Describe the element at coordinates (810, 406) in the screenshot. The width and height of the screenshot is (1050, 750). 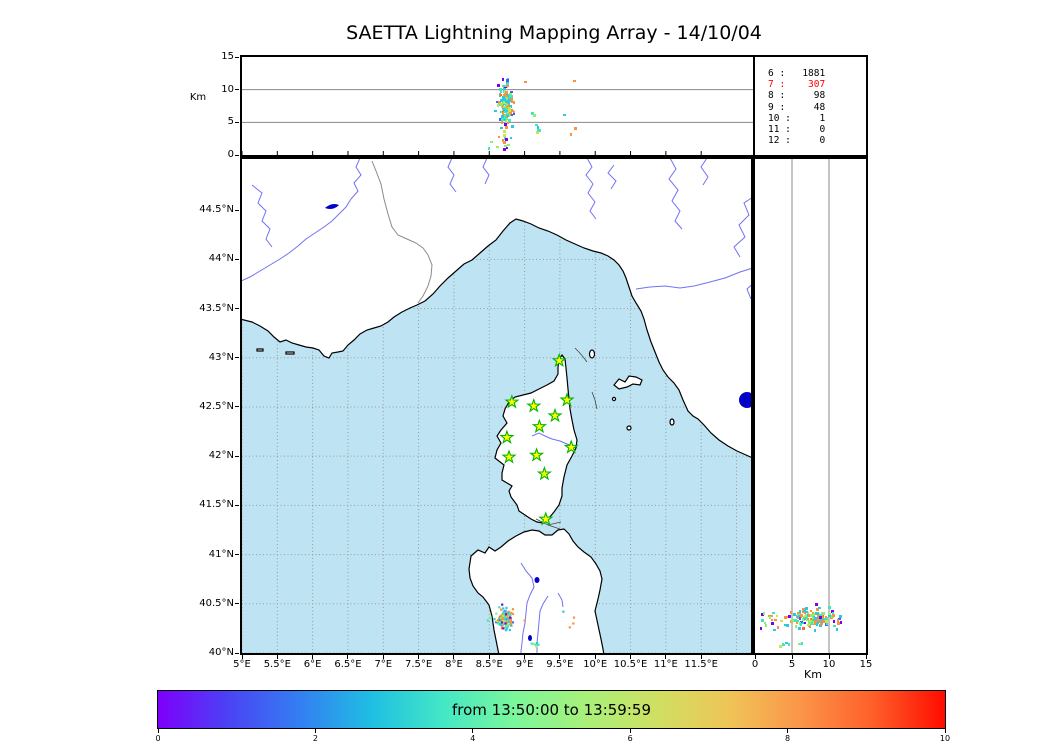
I see `latitude-altitude-plot` at that location.